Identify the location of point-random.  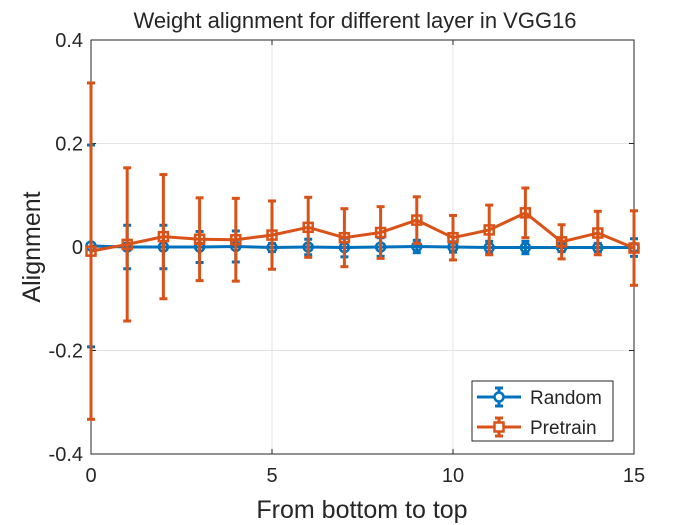
(525, 247).